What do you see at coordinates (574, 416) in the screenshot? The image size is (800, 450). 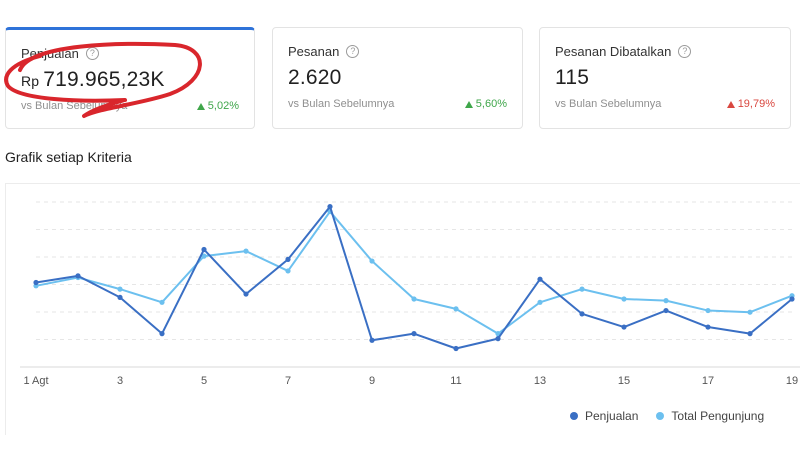 I see `legend-dot-penjualan` at bounding box center [574, 416].